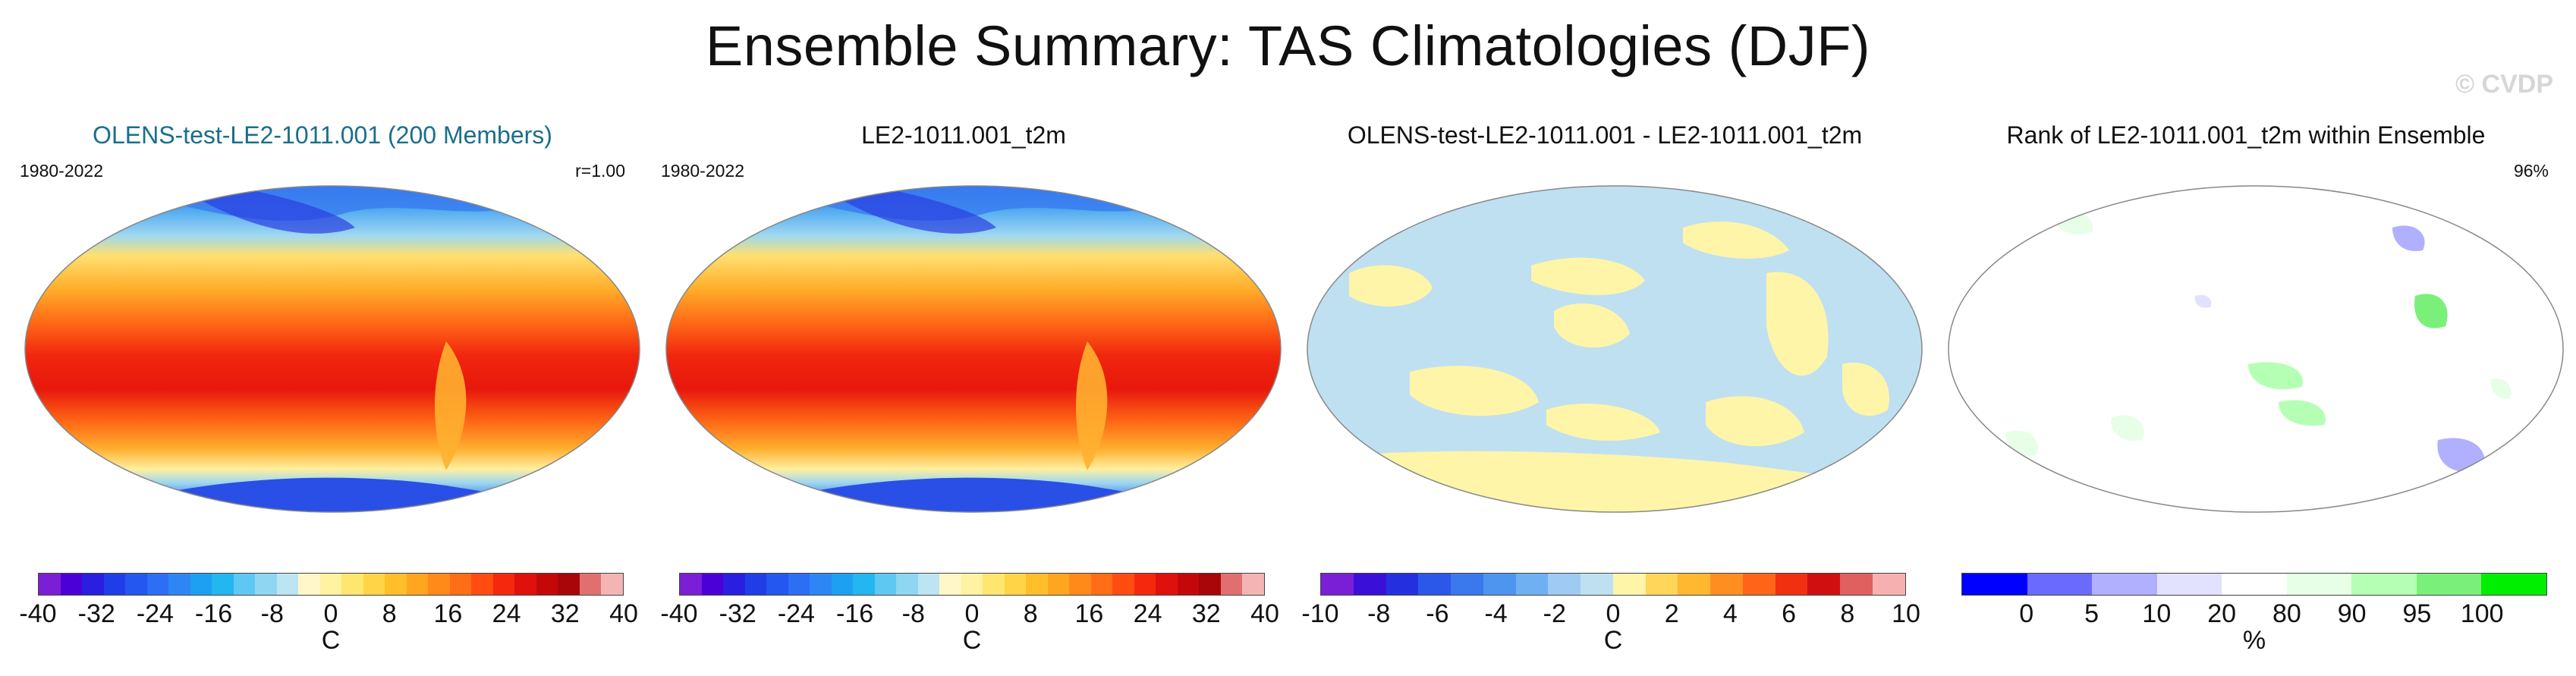 The image size is (2576, 676). I want to click on colorbar-tick-labels: -10 -8 -6 -4 -2 0 2 4 6 8 10, so click(1610, 614).